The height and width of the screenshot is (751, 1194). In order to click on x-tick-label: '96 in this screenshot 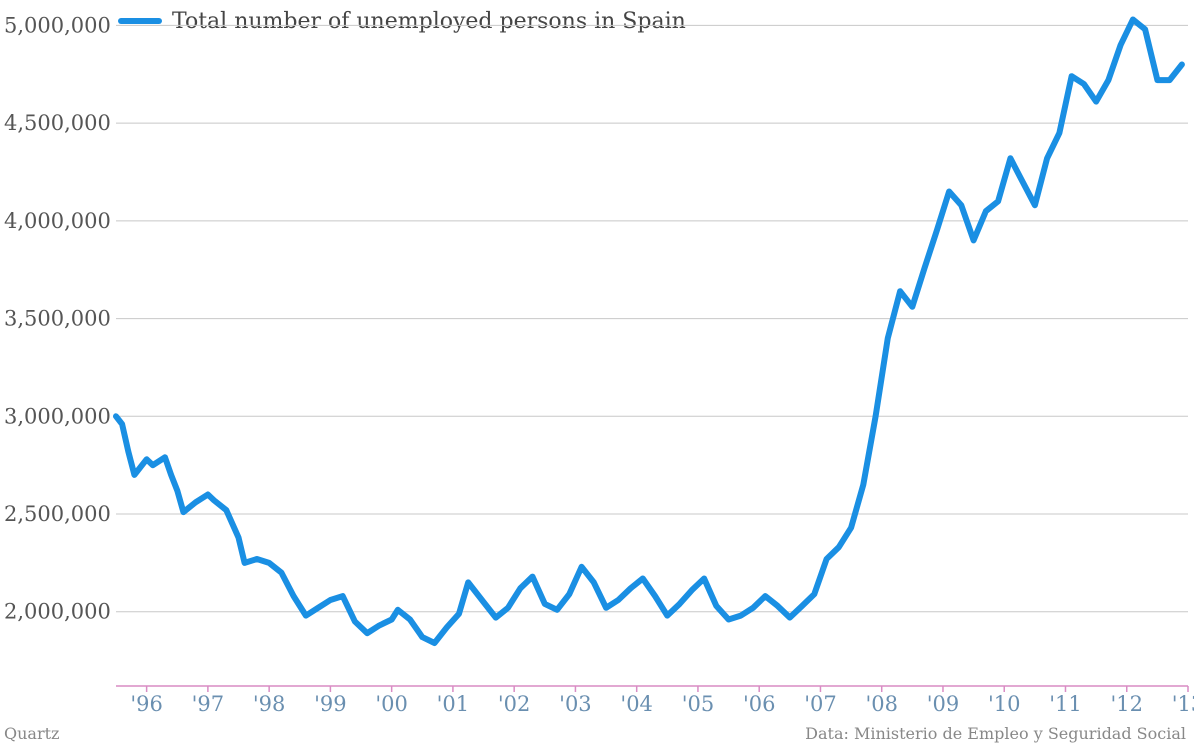, I will do `click(146, 704)`.